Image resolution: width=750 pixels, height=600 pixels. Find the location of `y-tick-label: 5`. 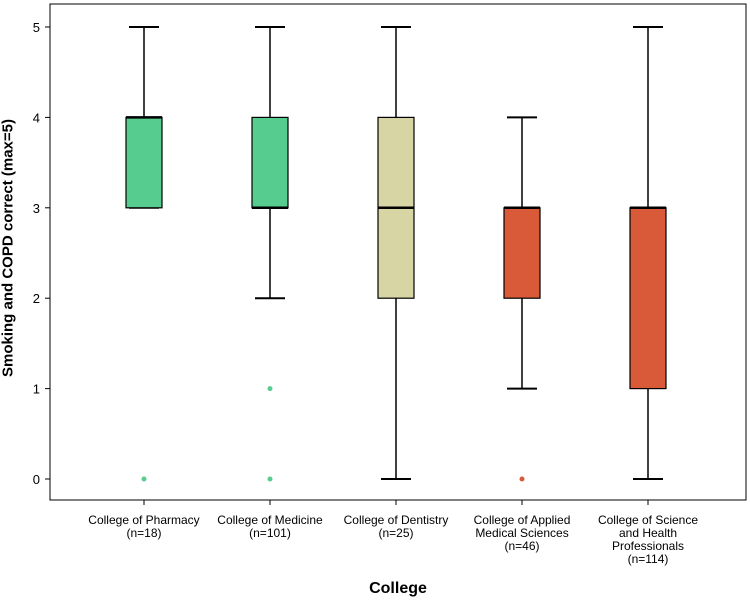

y-tick-label: 5 is located at coordinates (36, 27).